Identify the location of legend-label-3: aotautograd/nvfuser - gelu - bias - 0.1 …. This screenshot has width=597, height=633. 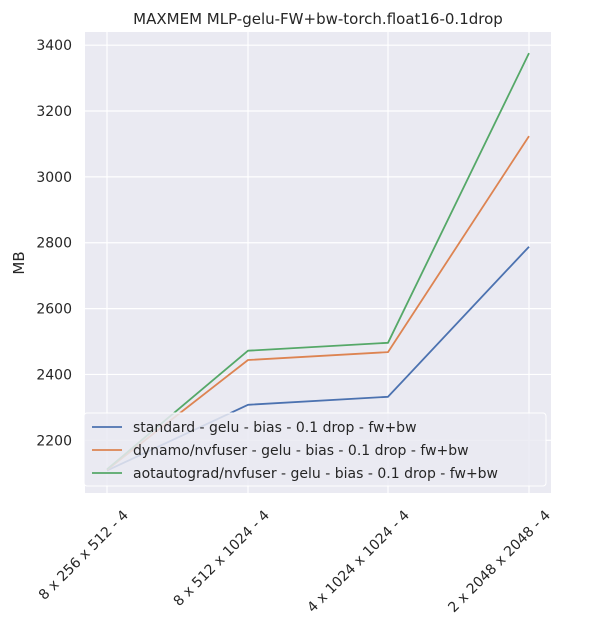
(315, 474).